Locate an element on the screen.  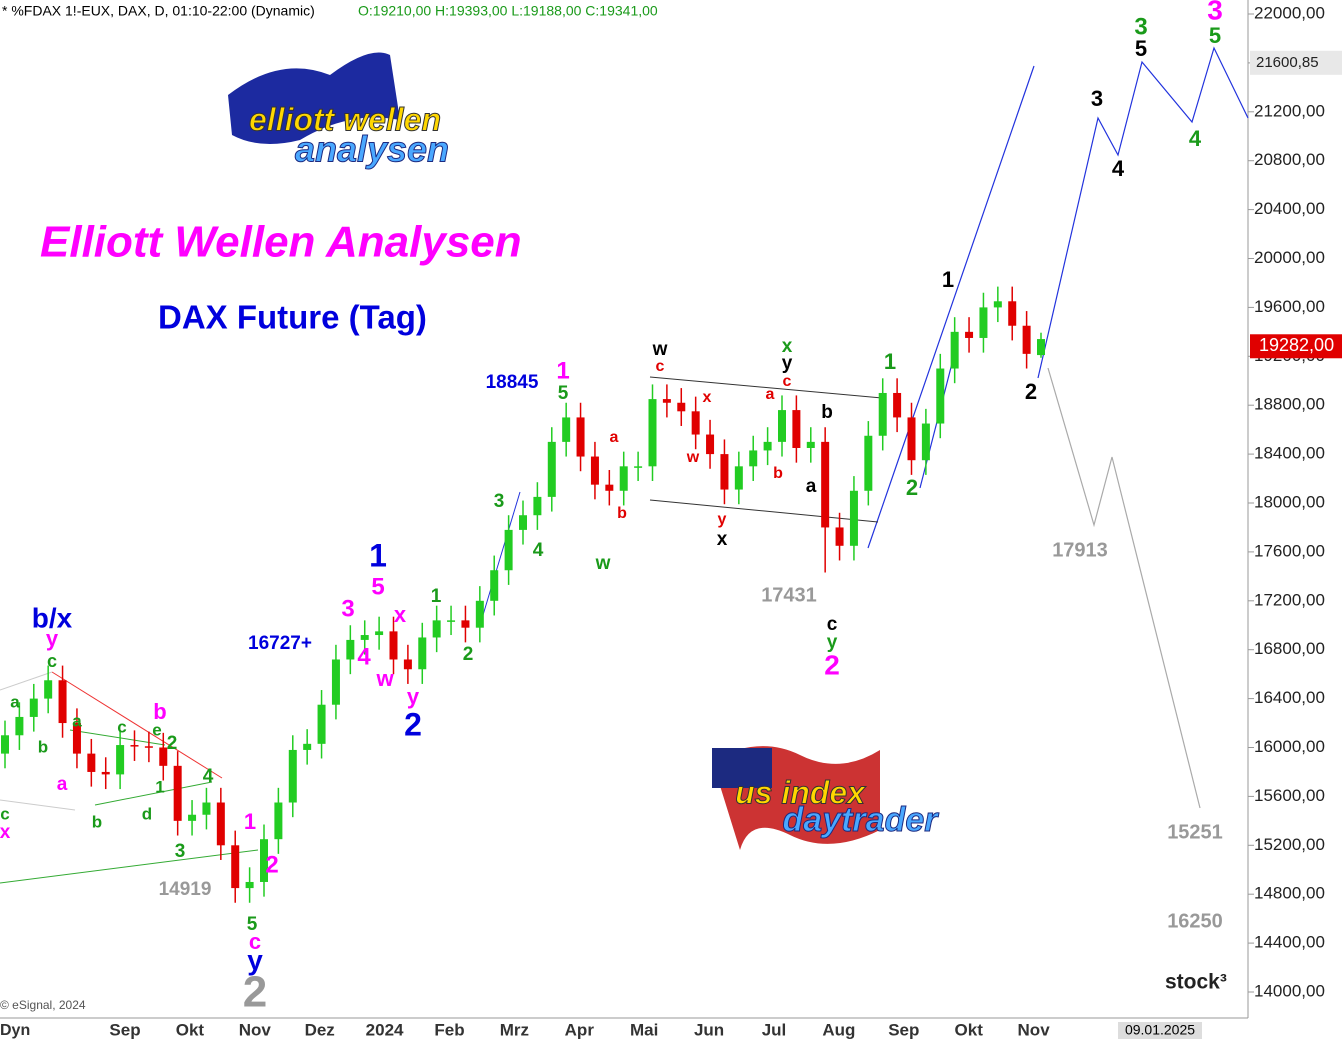
copyright: © eSignal, 2024 is located at coordinates (43, 1005).